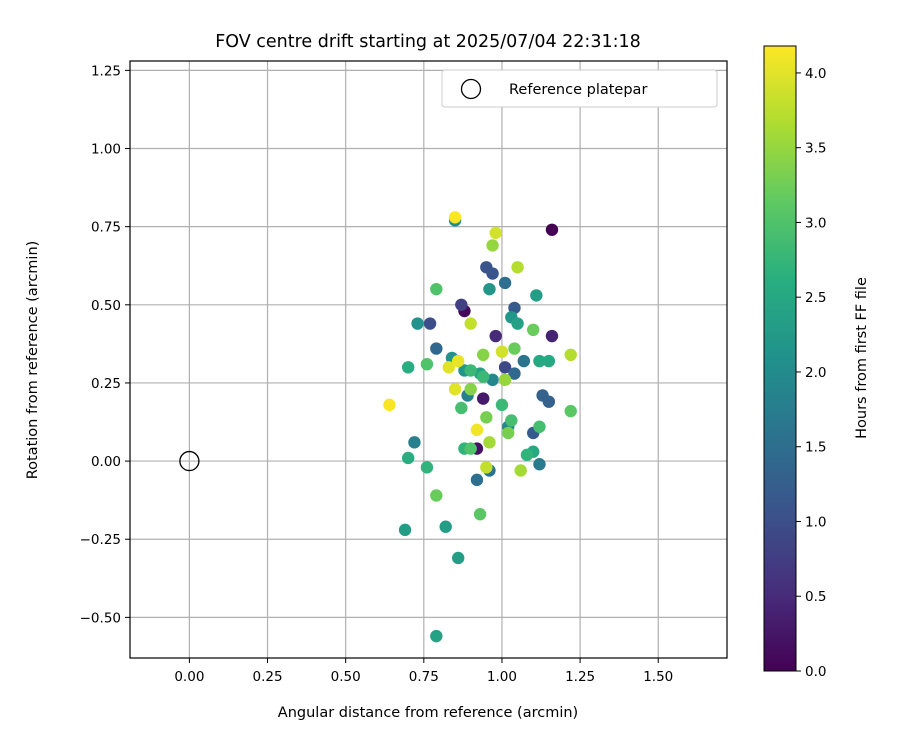 This screenshot has height=750, width=900. What do you see at coordinates (33, 360) in the screenshot?
I see `y-axis-label: Rotation from reference (arcmin)` at bounding box center [33, 360].